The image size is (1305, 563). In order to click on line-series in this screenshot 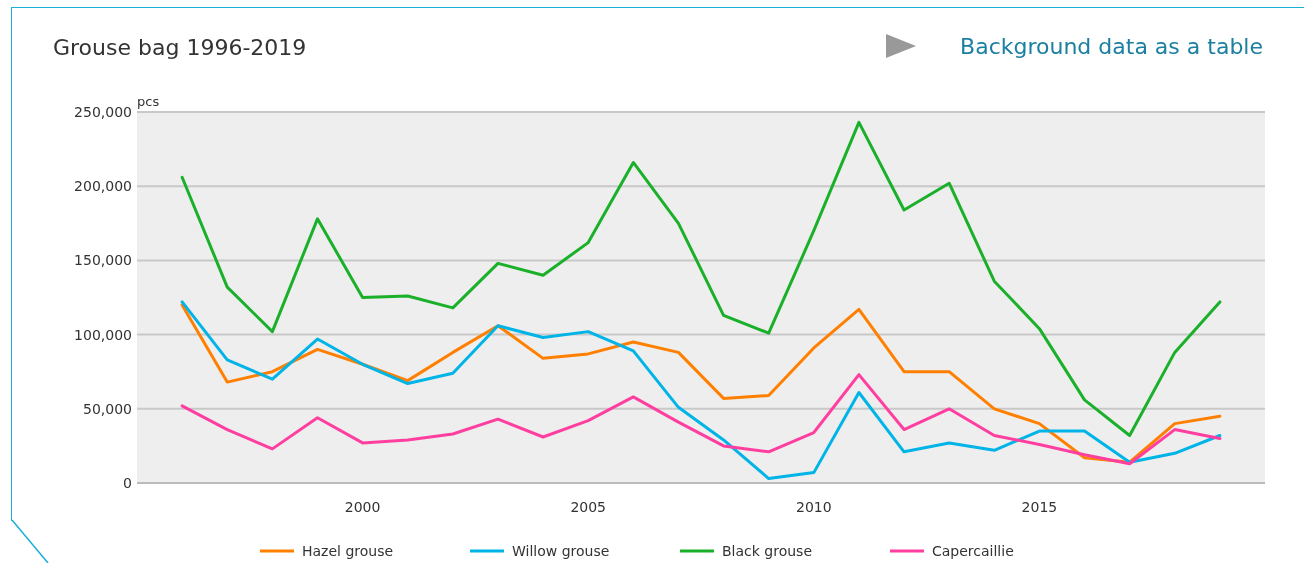, I will do `click(701, 419)`.